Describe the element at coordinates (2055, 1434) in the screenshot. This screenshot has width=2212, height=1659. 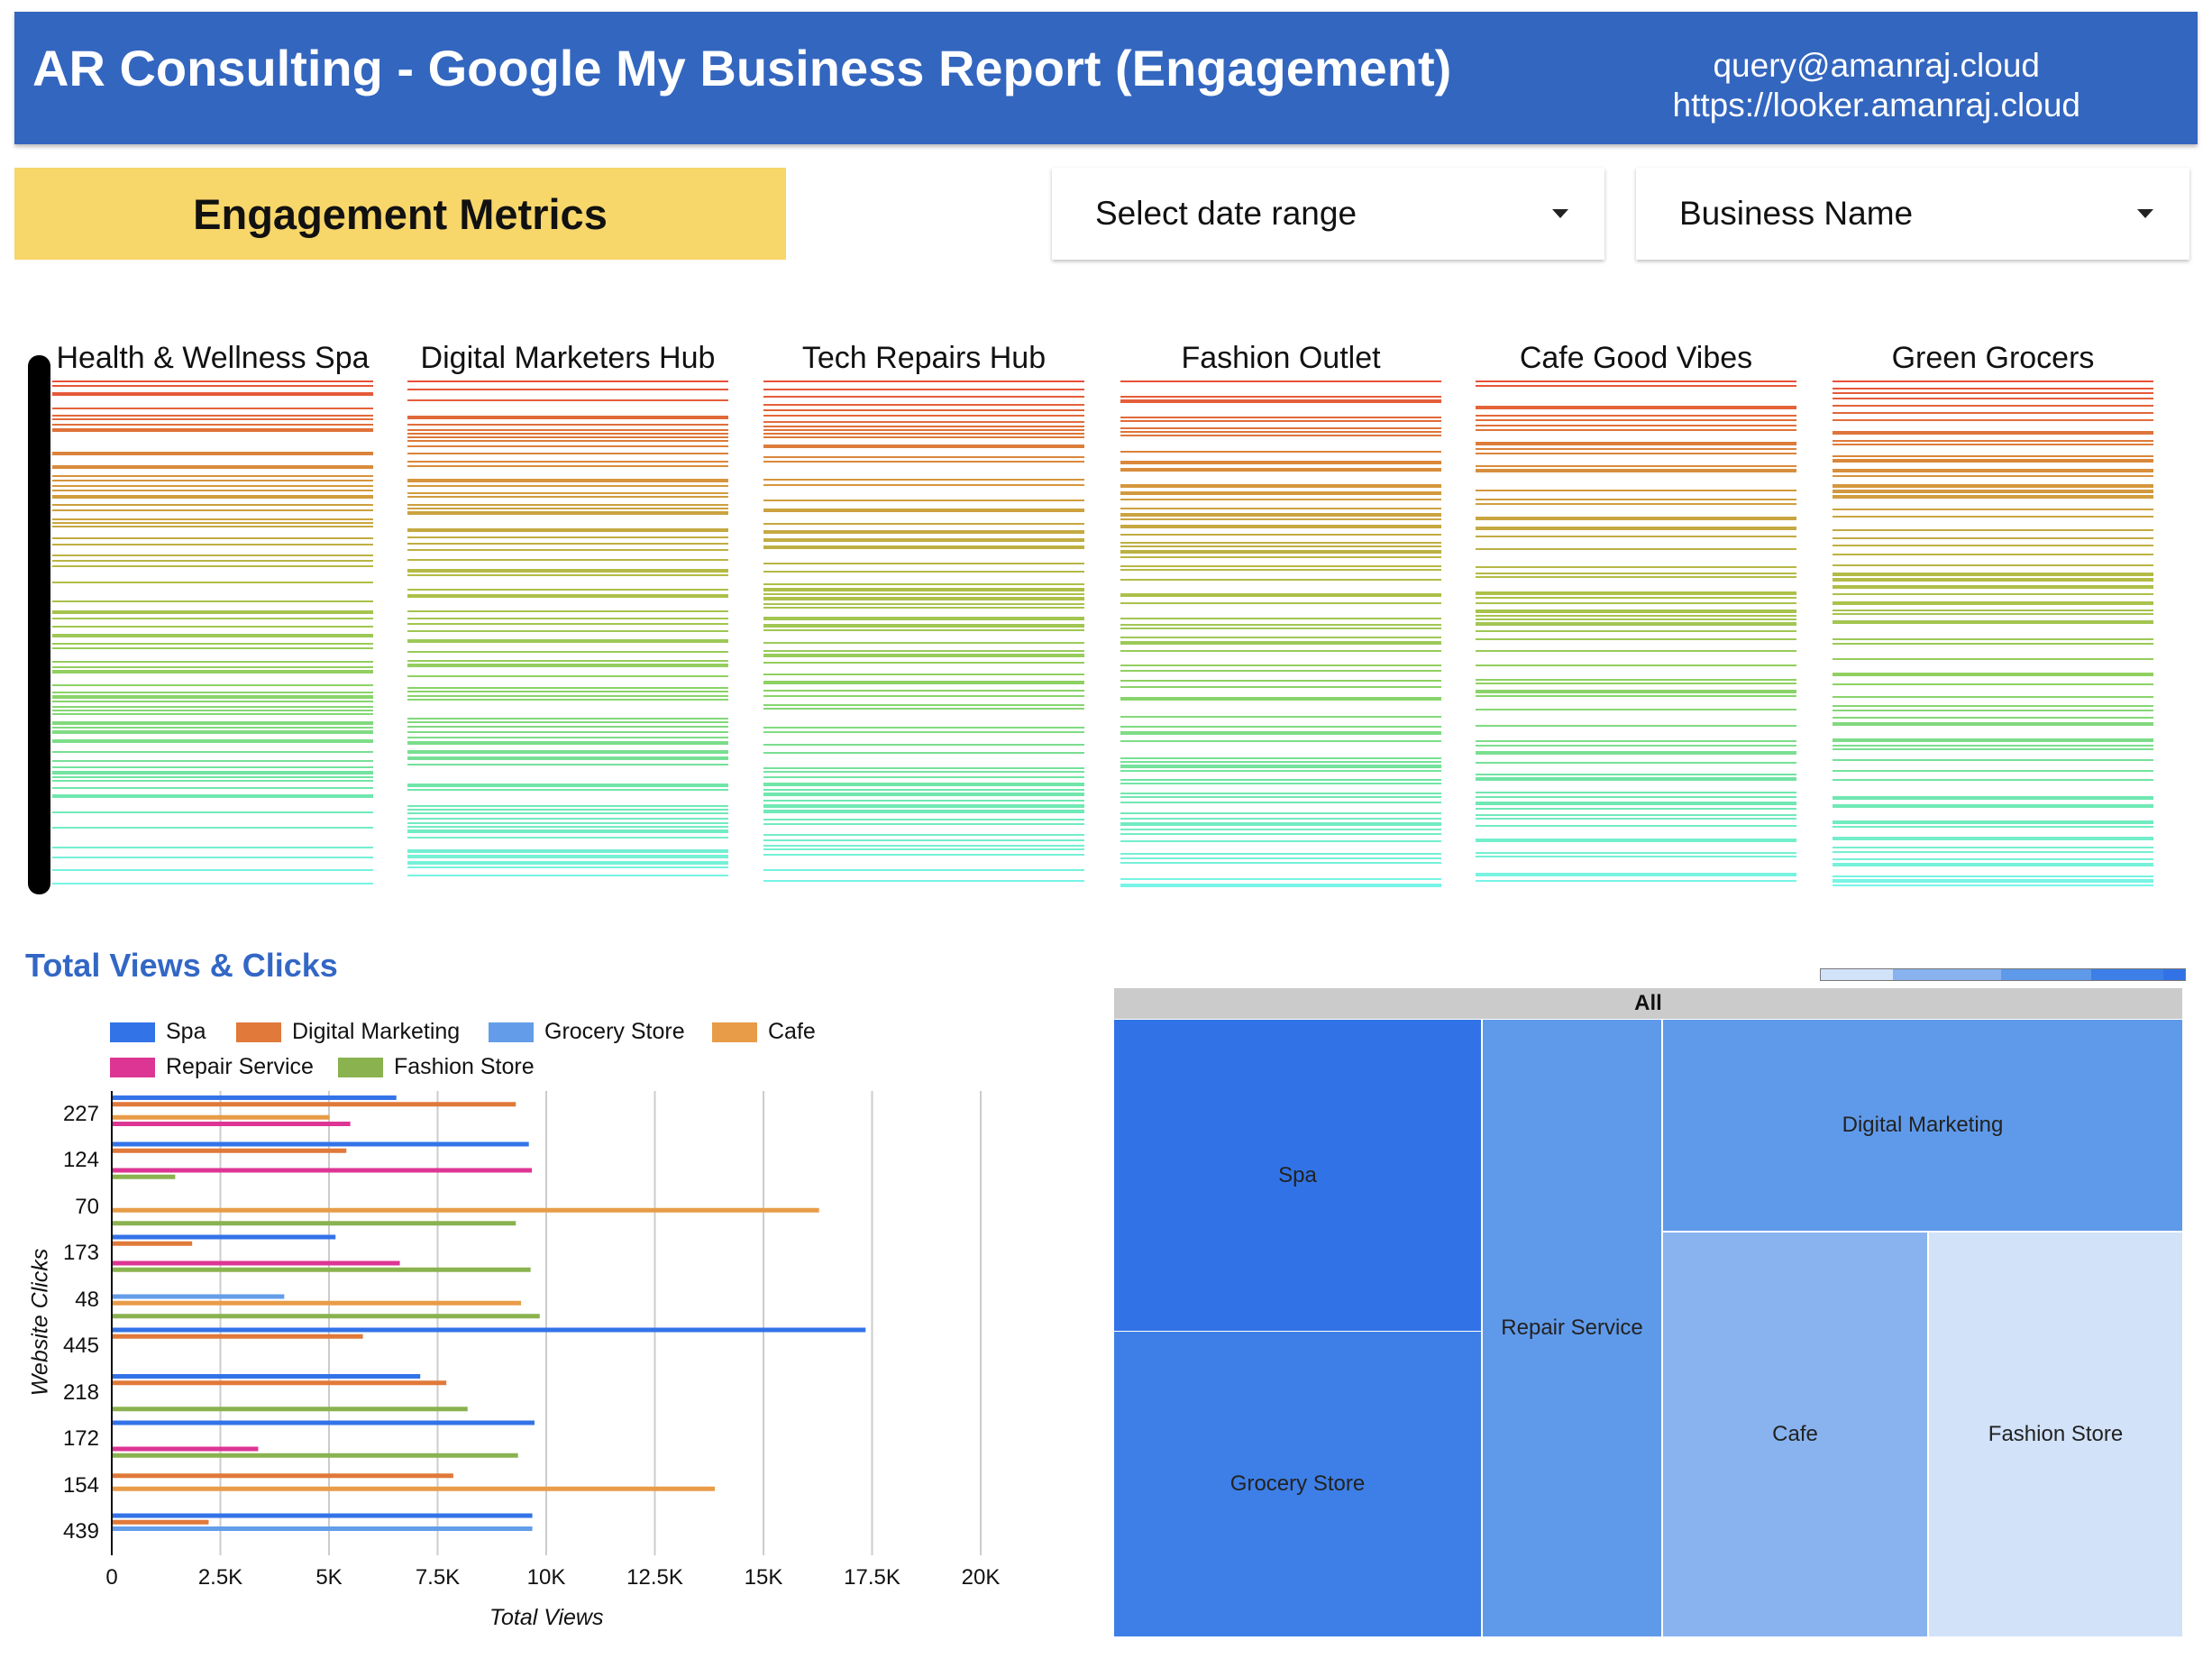
I see `treemap-cell: Fashion Store` at that location.